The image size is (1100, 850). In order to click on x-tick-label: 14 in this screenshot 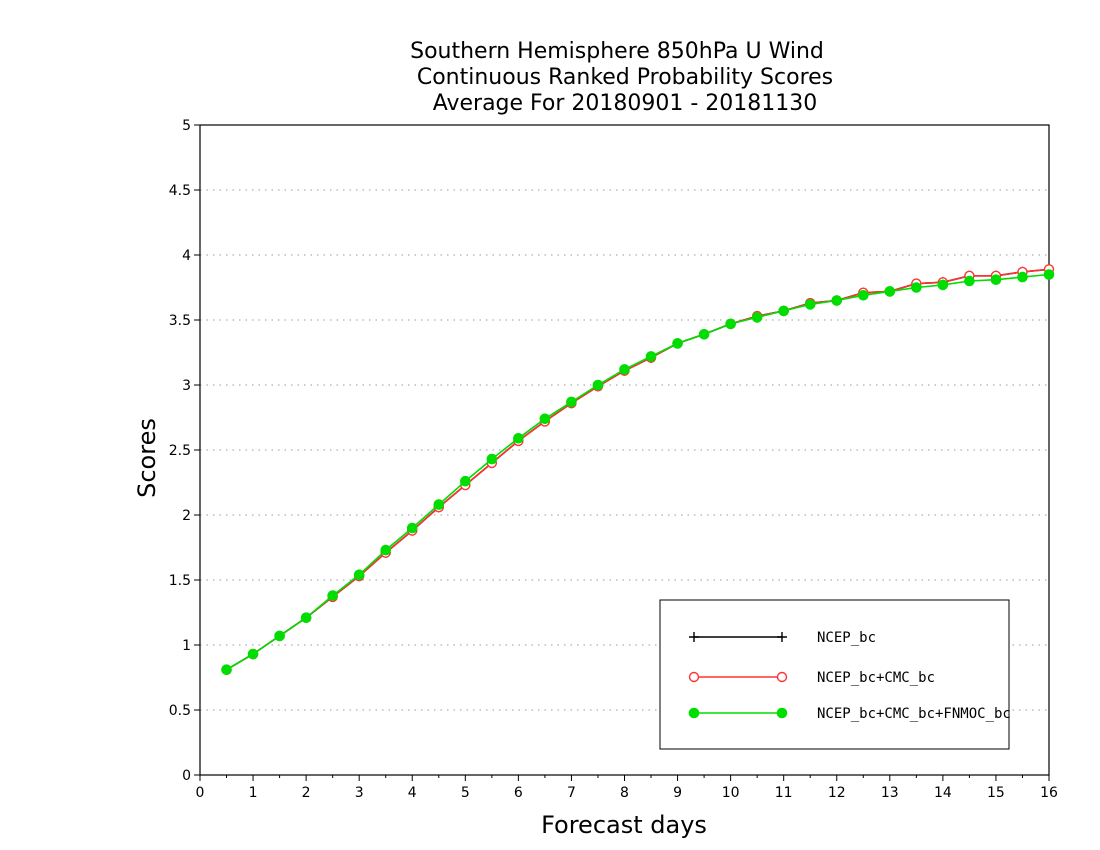, I will do `click(943, 793)`.